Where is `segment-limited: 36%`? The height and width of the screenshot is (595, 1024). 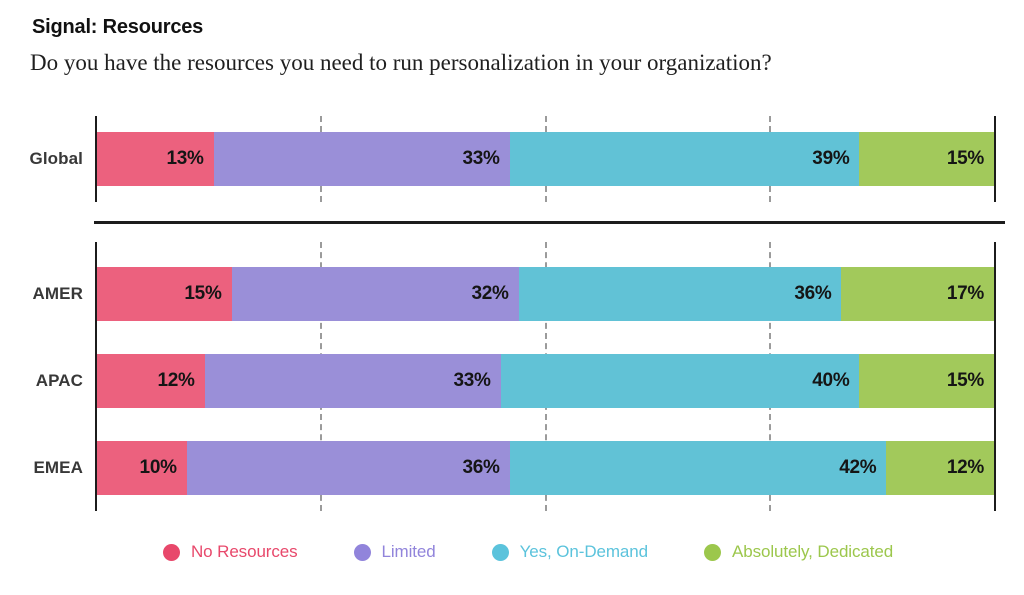 segment-limited: 36% is located at coordinates (348, 468).